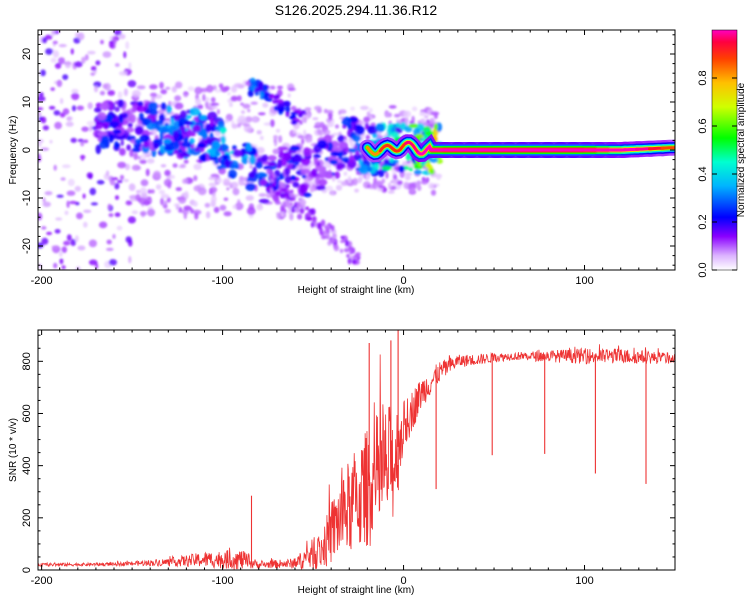 Image resolution: width=750 pixels, height=600 pixels. Describe the element at coordinates (667, 148) in the screenshot. I see `spectrogram-ridge-segment` at that location.